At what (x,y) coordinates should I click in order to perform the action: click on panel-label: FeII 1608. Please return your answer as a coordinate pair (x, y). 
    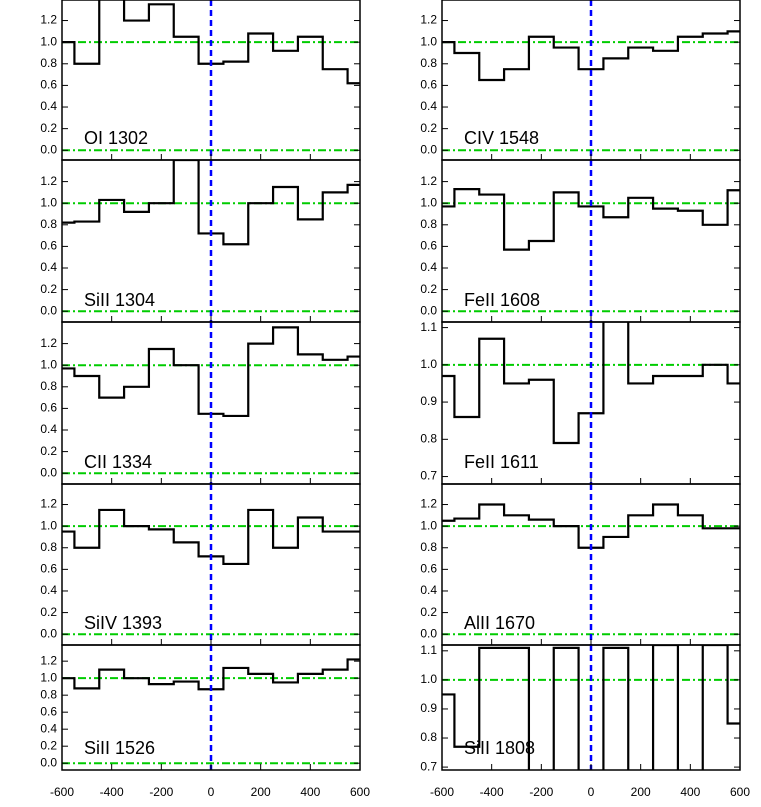
    Looking at the image, I should click on (502, 300).